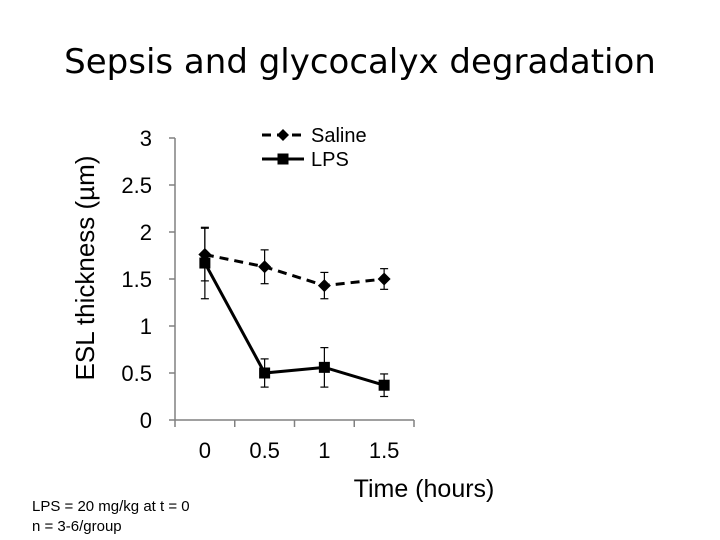 This screenshot has width=720, height=540. What do you see at coordinates (111, 506) in the screenshot?
I see `footnote-dose: LPS = 20 mg/kg at t = 0` at bounding box center [111, 506].